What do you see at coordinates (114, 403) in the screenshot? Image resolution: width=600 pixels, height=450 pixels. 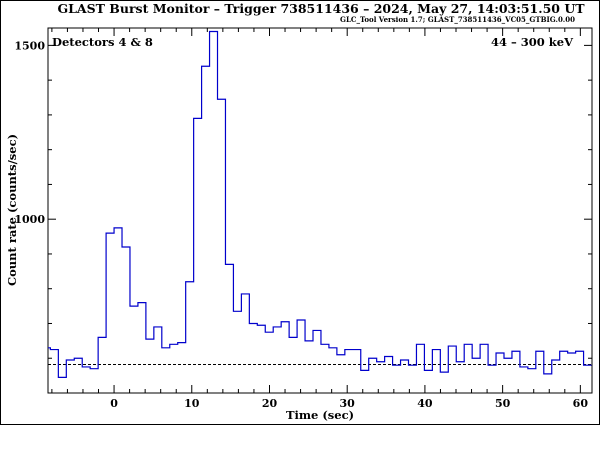 I see `x-tick-label: 0` at bounding box center [114, 403].